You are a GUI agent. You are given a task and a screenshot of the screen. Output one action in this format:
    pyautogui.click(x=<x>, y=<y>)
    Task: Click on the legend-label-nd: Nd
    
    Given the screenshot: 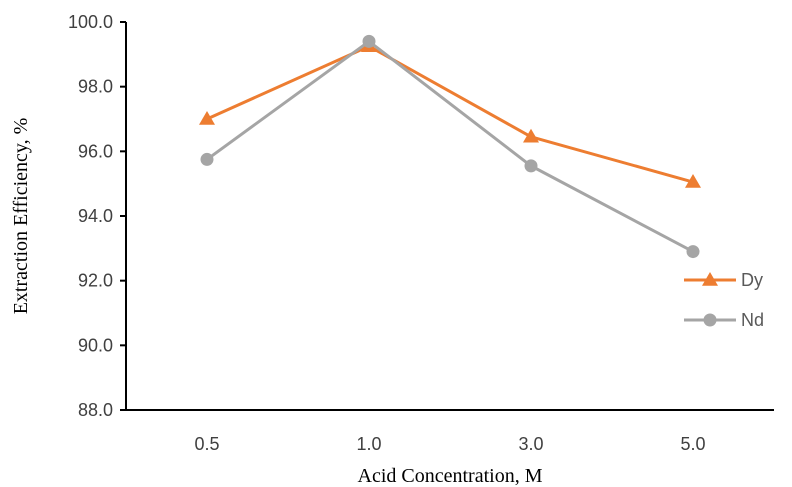 What is the action you would take?
    pyautogui.click(x=752, y=320)
    